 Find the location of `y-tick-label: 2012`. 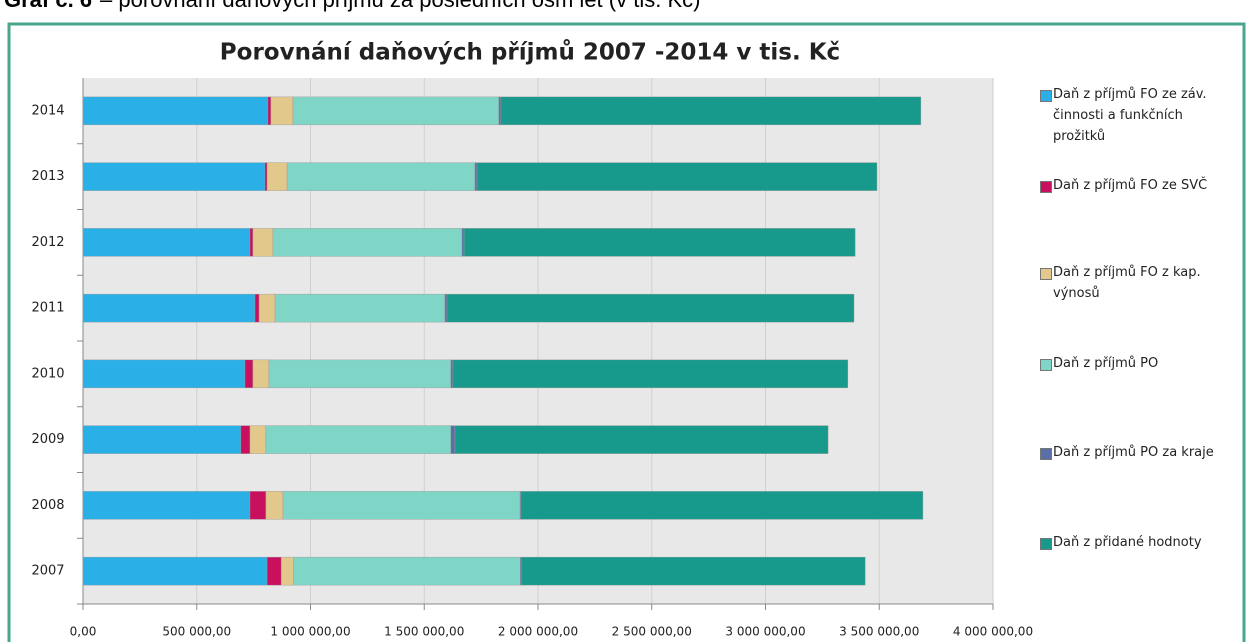

y-tick-label: 2012 is located at coordinates (47, 242).